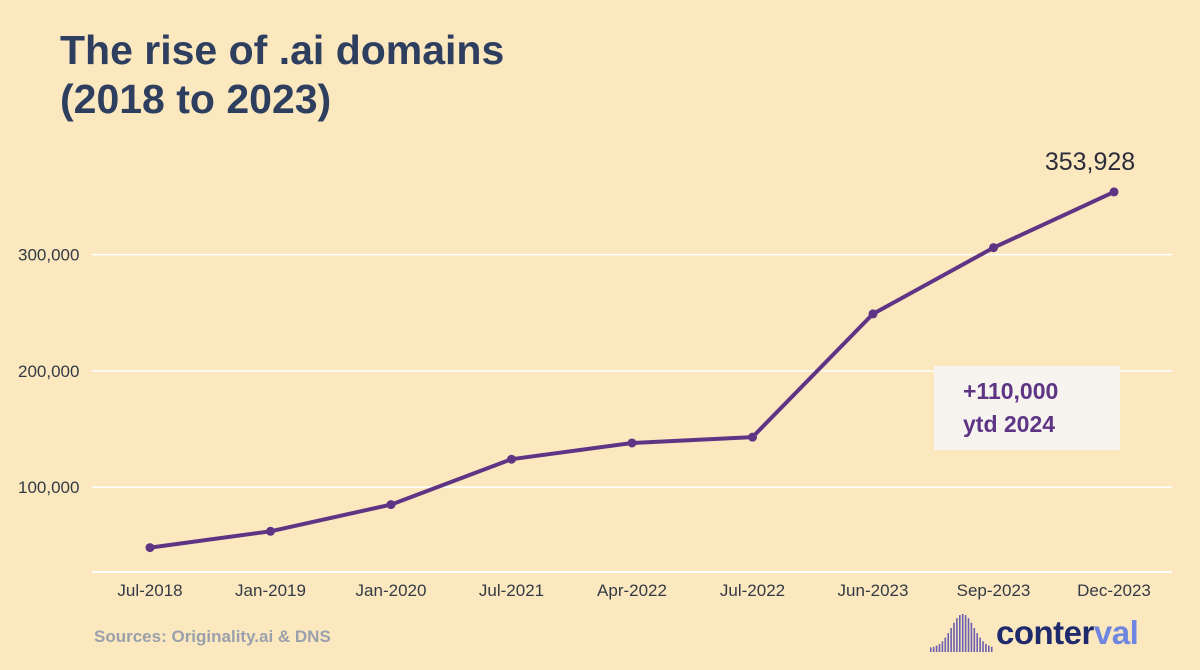  I want to click on y-tick-label: 200,000, so click(48, 371).